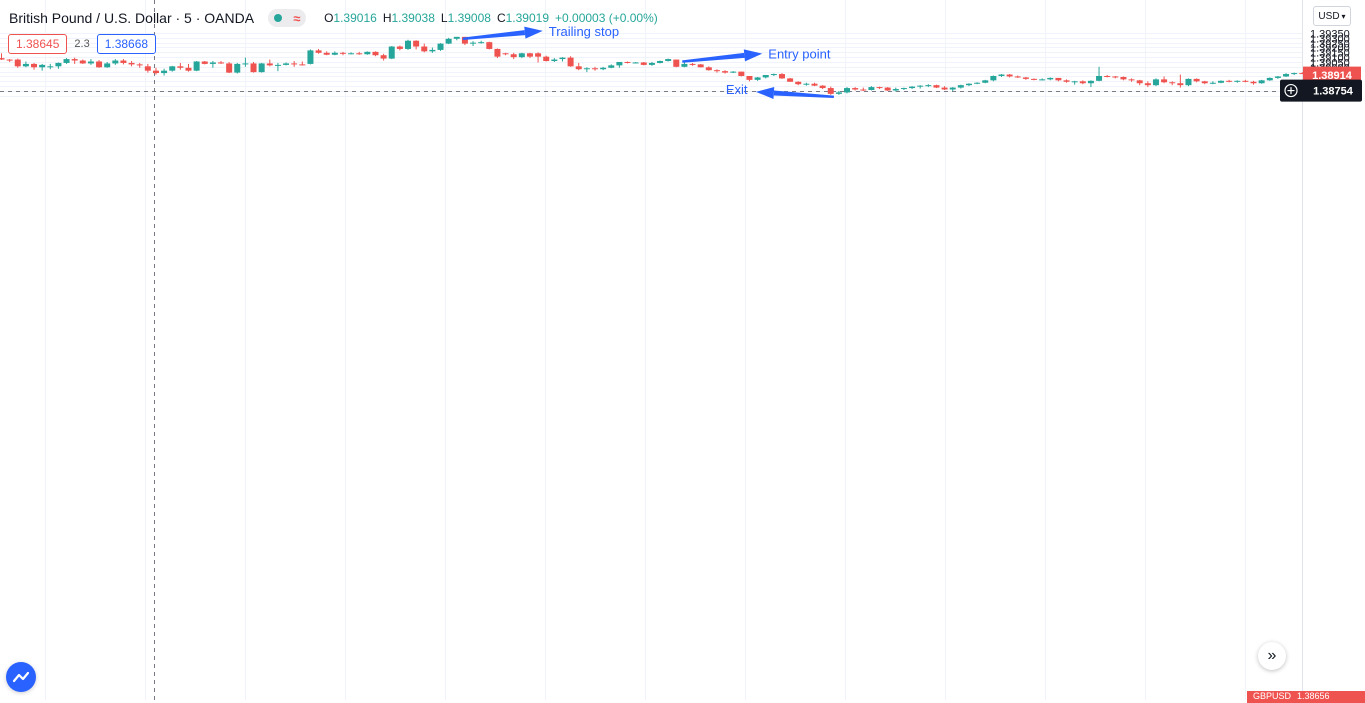 The width and height of the screenshot is (1365, 703). Describe the element at coordinates (1272, 656) in the screenshot. I see `scroll-to-realtime-button: »` at that location.